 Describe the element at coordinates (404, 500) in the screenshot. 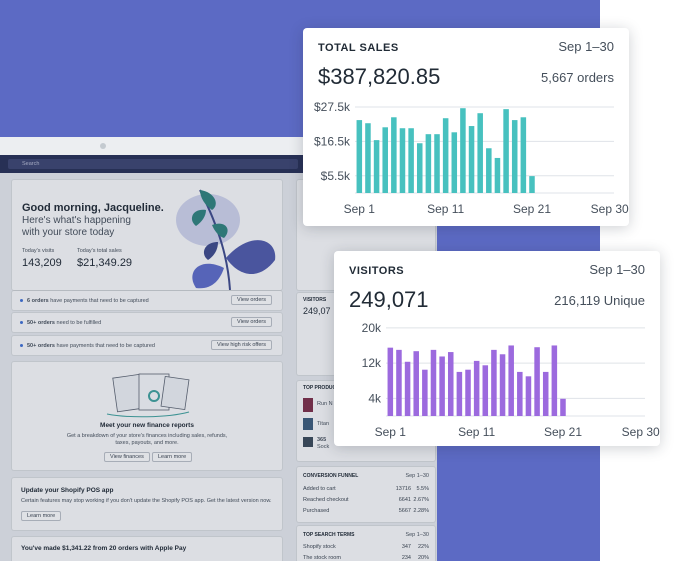

I see `cell: 6641` at that location.